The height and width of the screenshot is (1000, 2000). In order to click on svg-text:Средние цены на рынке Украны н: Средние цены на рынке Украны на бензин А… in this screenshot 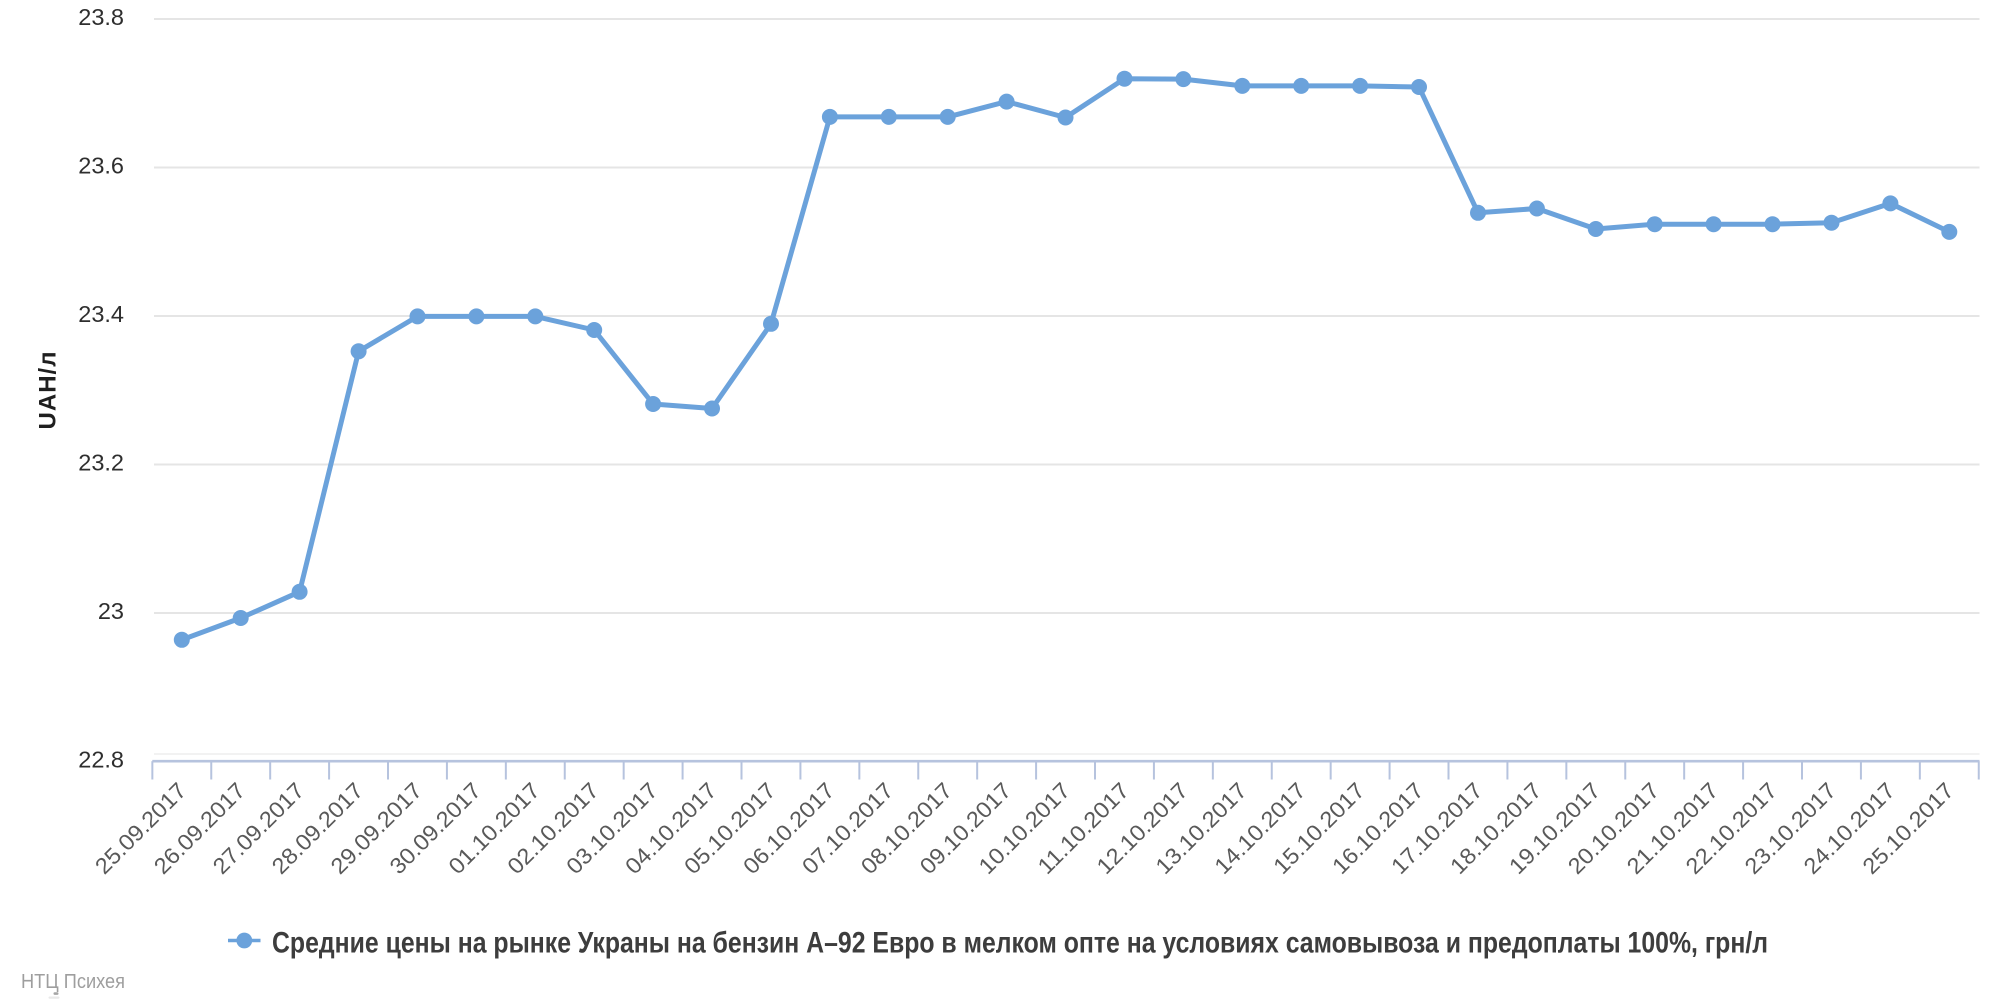, I will do `click(1020, 943)`.